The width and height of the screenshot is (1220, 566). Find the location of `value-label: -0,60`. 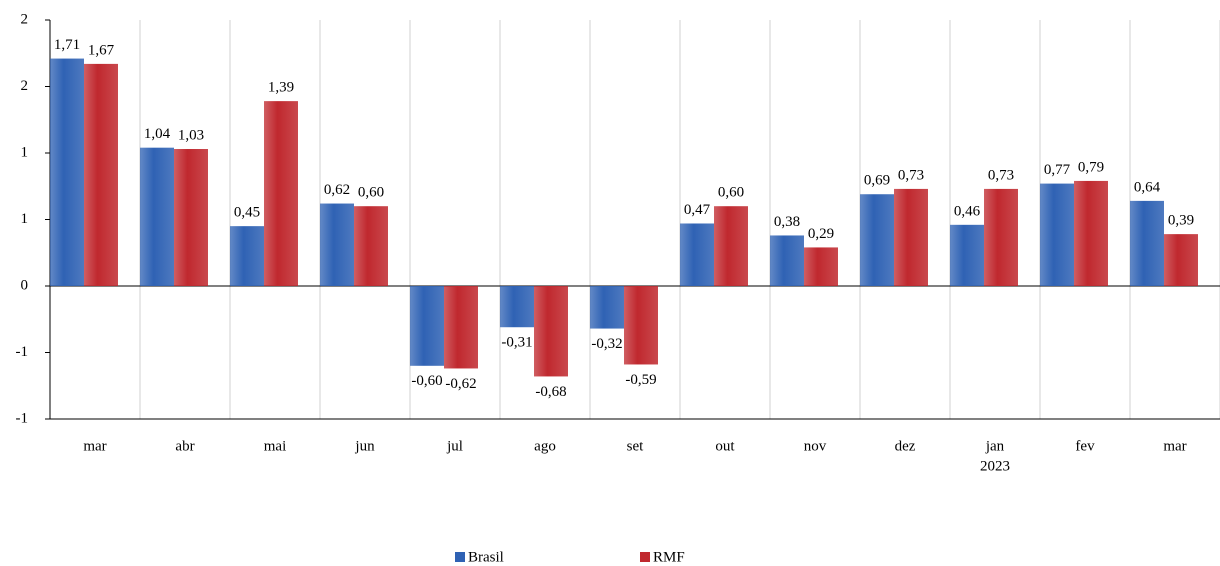

value-label: -0,60 is located at coordinates (426, 381).